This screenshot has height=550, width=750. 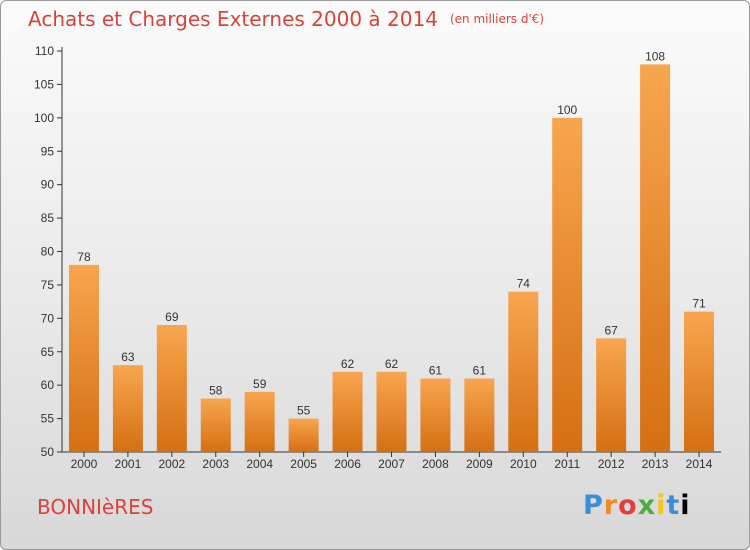 I want to click on x-tick-label: 2014, so click(x=699, y=464).